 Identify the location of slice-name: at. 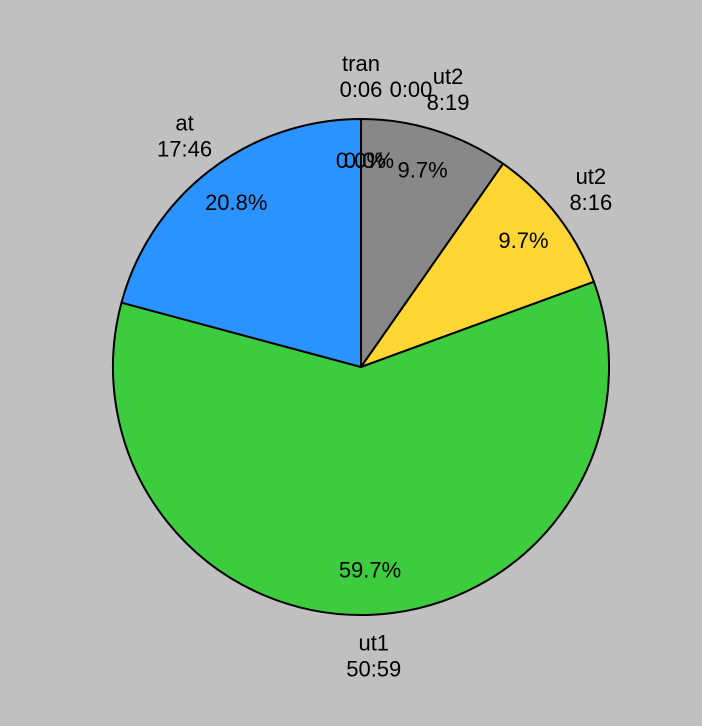
(184, 123).